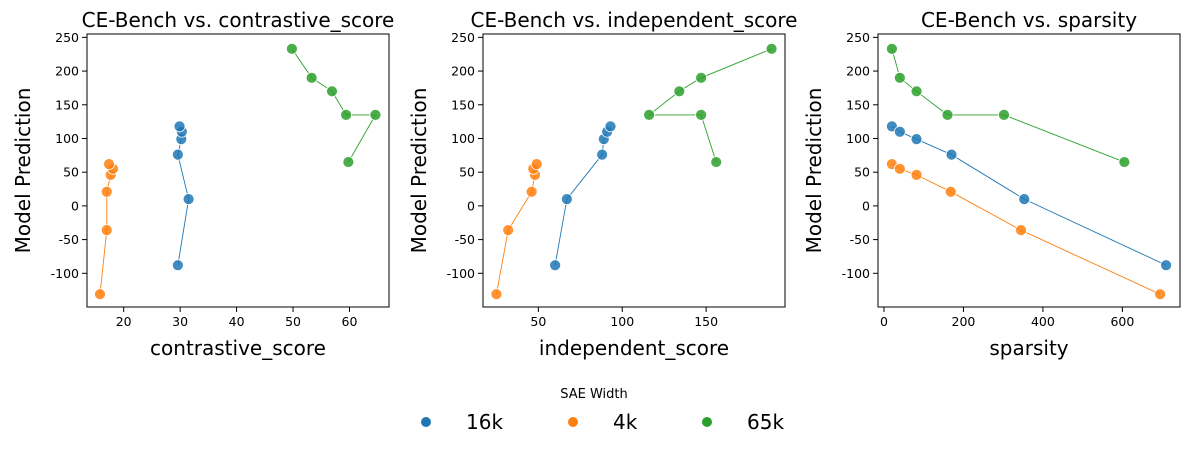 The image size is (1189, 453). I want to click on chart-title: CE-Bench vs. contrastive_score, so click(238, 20).